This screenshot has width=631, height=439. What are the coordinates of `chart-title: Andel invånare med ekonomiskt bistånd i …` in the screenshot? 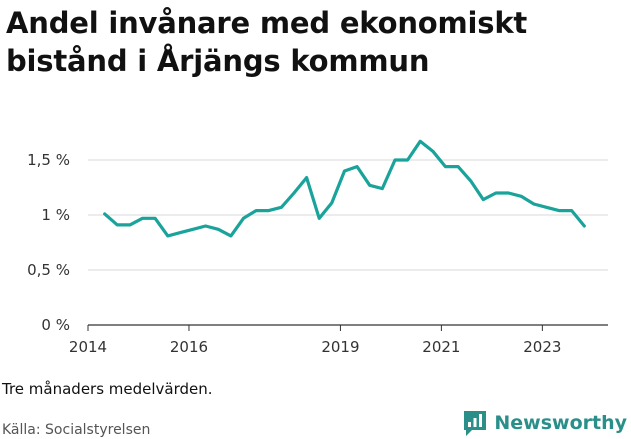 It's located at (267, 42).